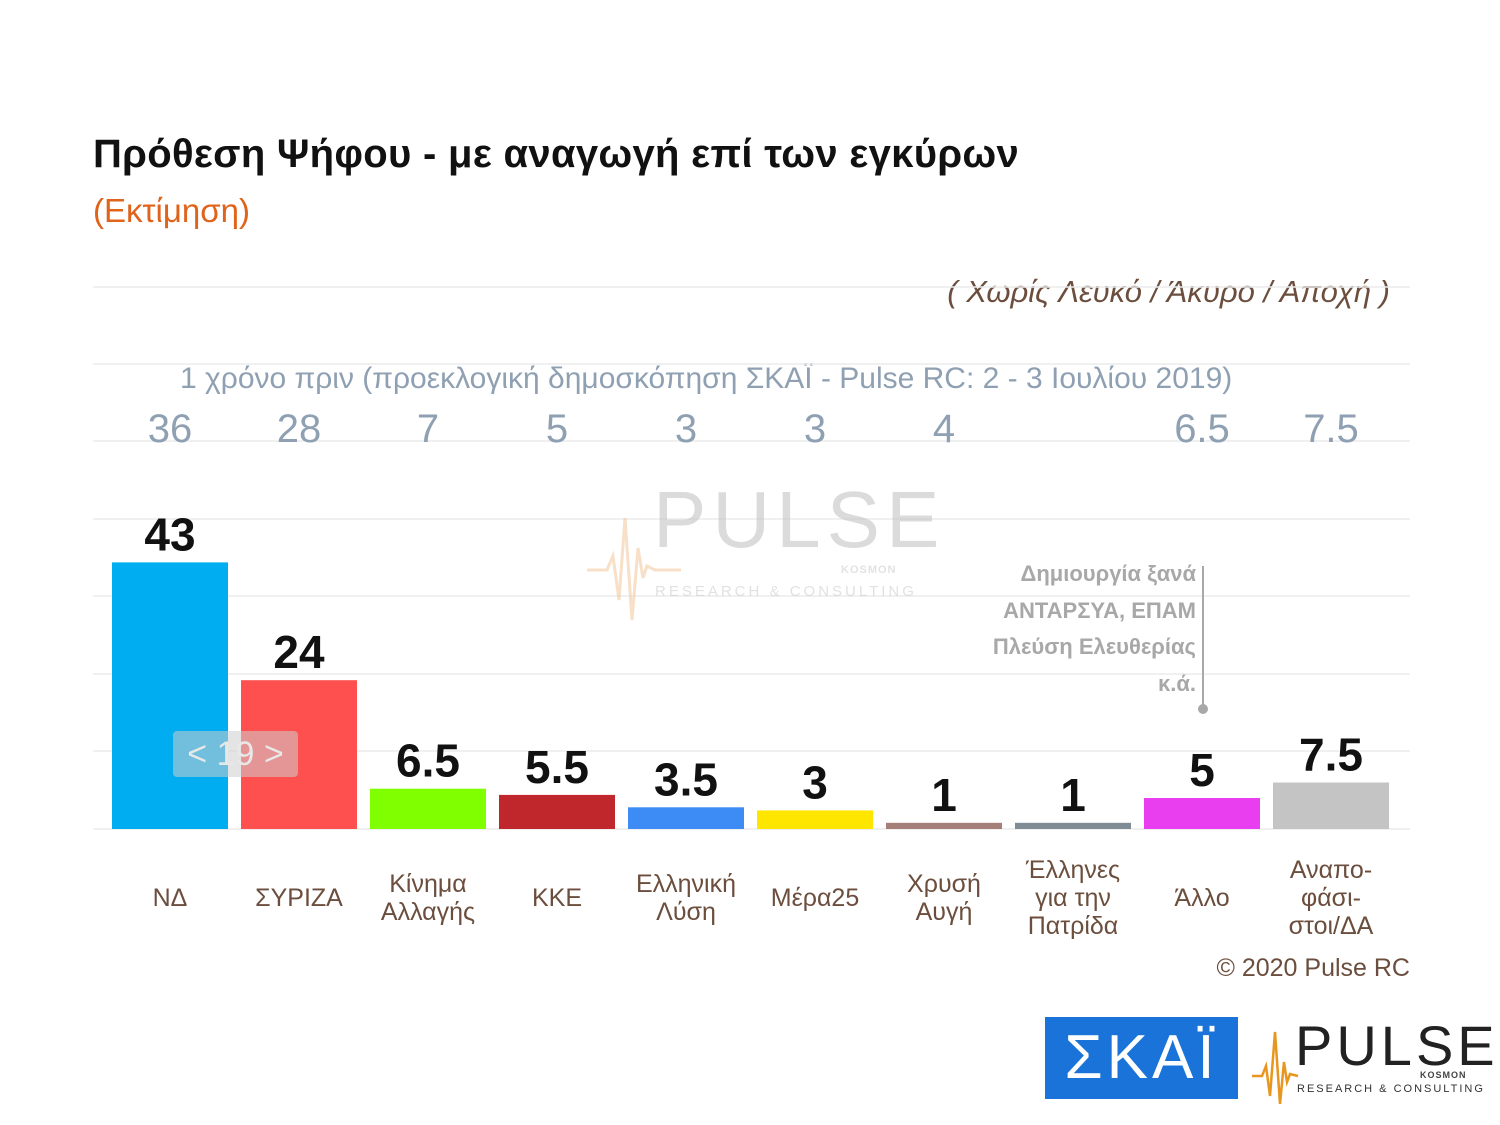 This screenshot has height=1125, width=1500. Describe the element at coordinates (1203, 709) in the screenshot. I see `annotation-leader-dot` at that location.